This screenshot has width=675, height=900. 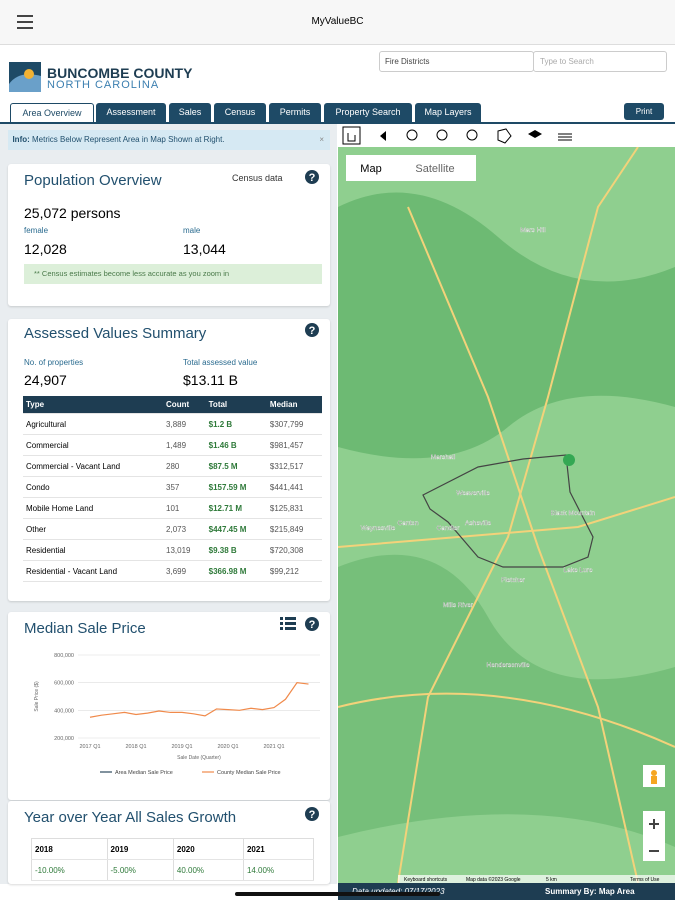 What do you see at coordinates (294, 550) in the screenshot?
I see `table-cell: $720,308` at bounding box center [294, 550].